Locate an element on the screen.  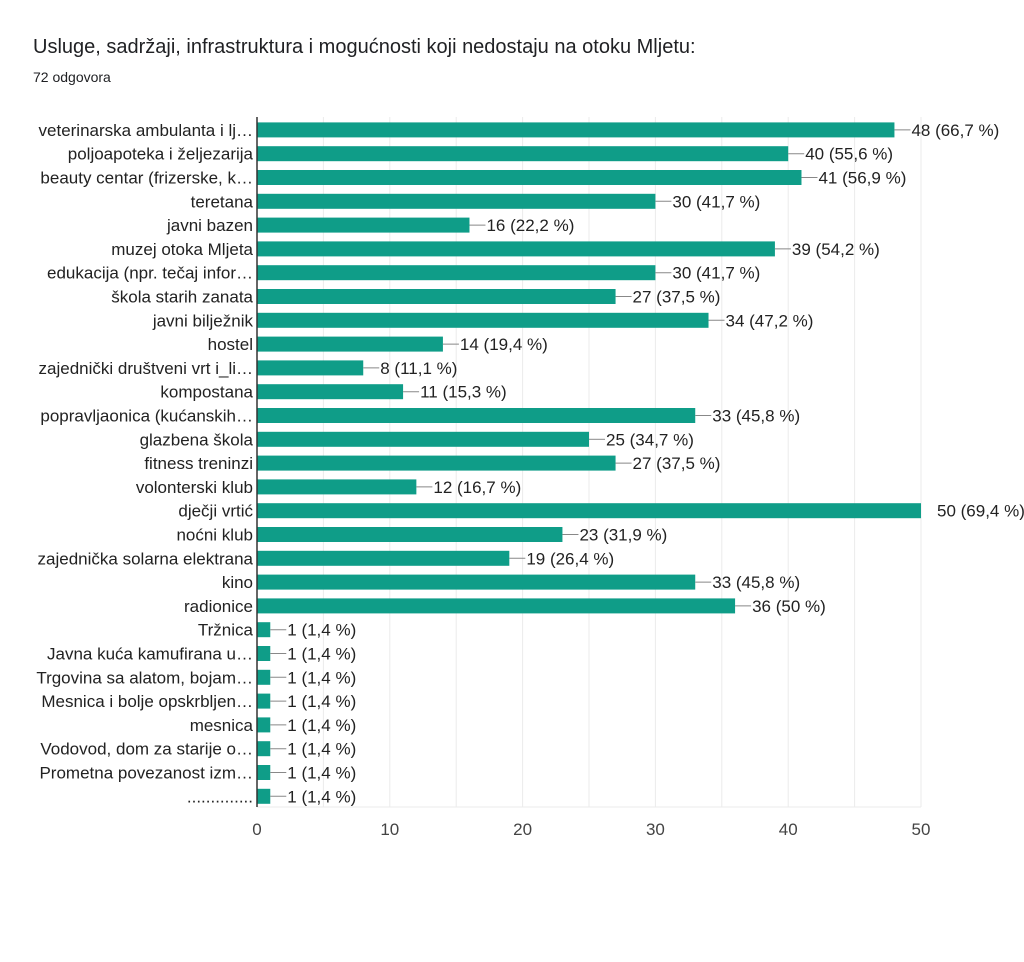
x-tick-label: 10 is located at coordinates (389, 829).